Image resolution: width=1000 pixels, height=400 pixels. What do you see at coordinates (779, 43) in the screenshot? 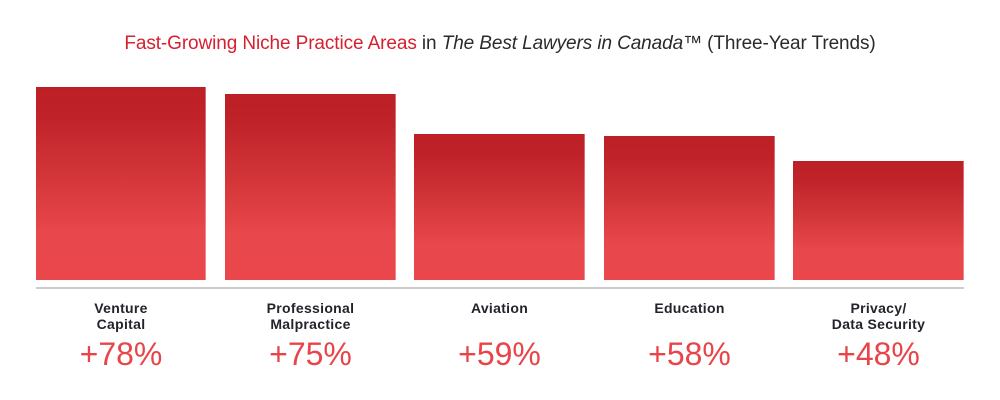
I see `title-tail: ™ (Three-Year Trends)` at bounding box center [779, 43].